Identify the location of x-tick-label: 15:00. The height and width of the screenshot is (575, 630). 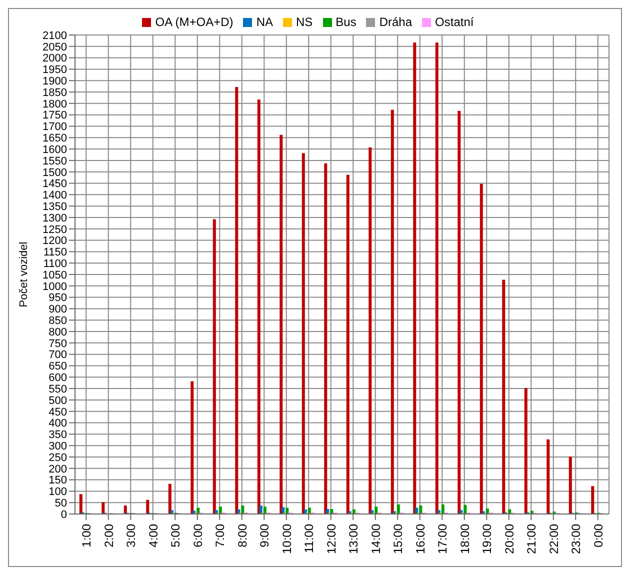
(398, 539).